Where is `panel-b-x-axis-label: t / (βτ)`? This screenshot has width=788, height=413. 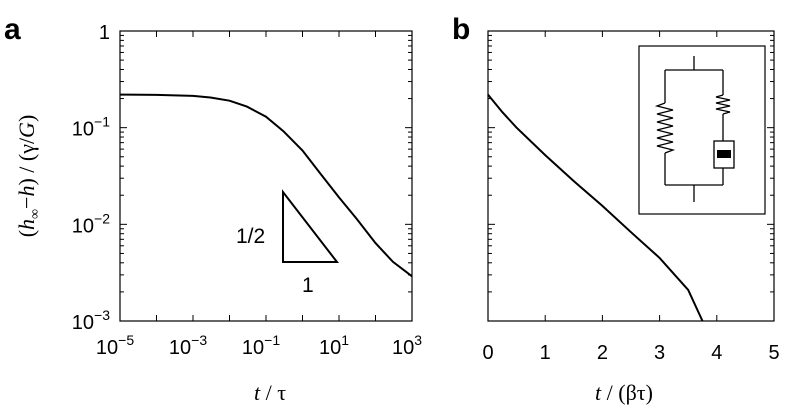 panel-b-x-axis-label: t / (βτ) is located at coordinates (624, 392).